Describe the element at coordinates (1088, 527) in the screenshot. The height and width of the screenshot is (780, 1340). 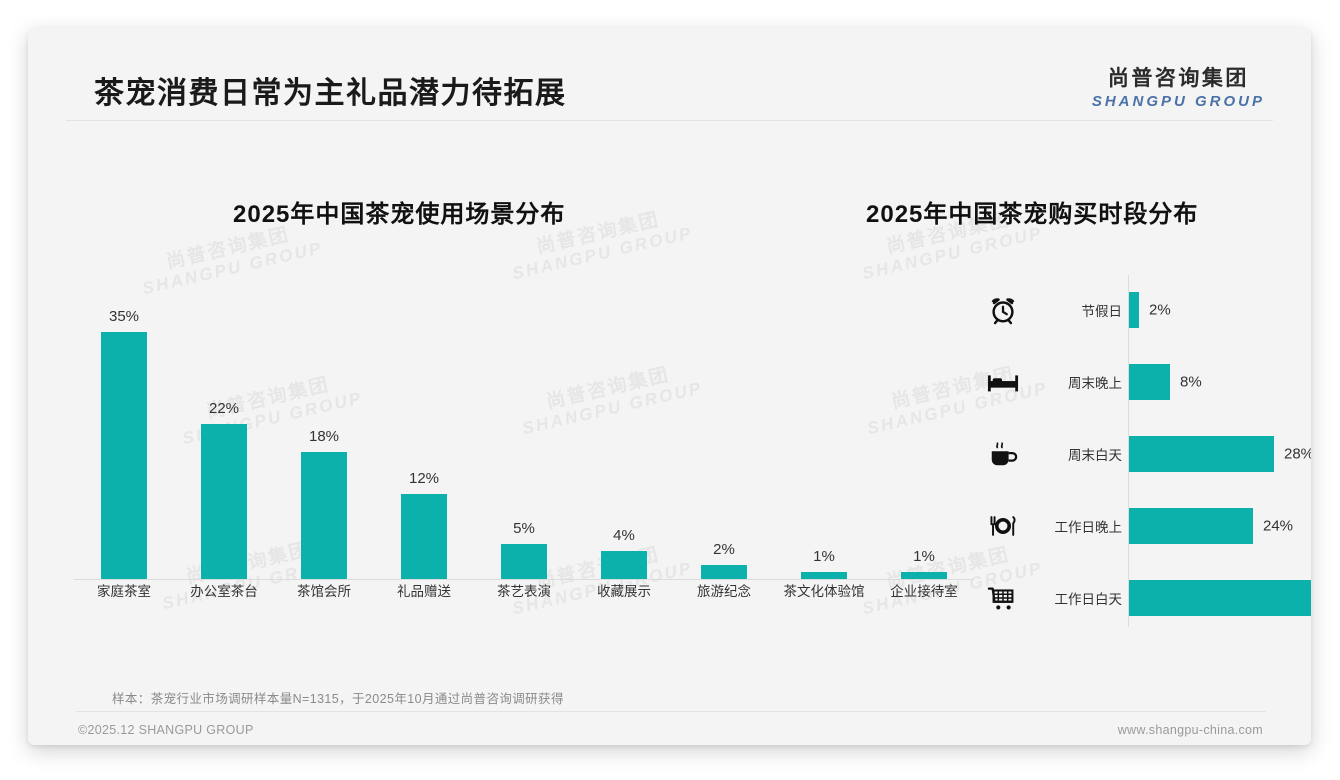
I see `bar-row-label: 工作日晚上` at that location.